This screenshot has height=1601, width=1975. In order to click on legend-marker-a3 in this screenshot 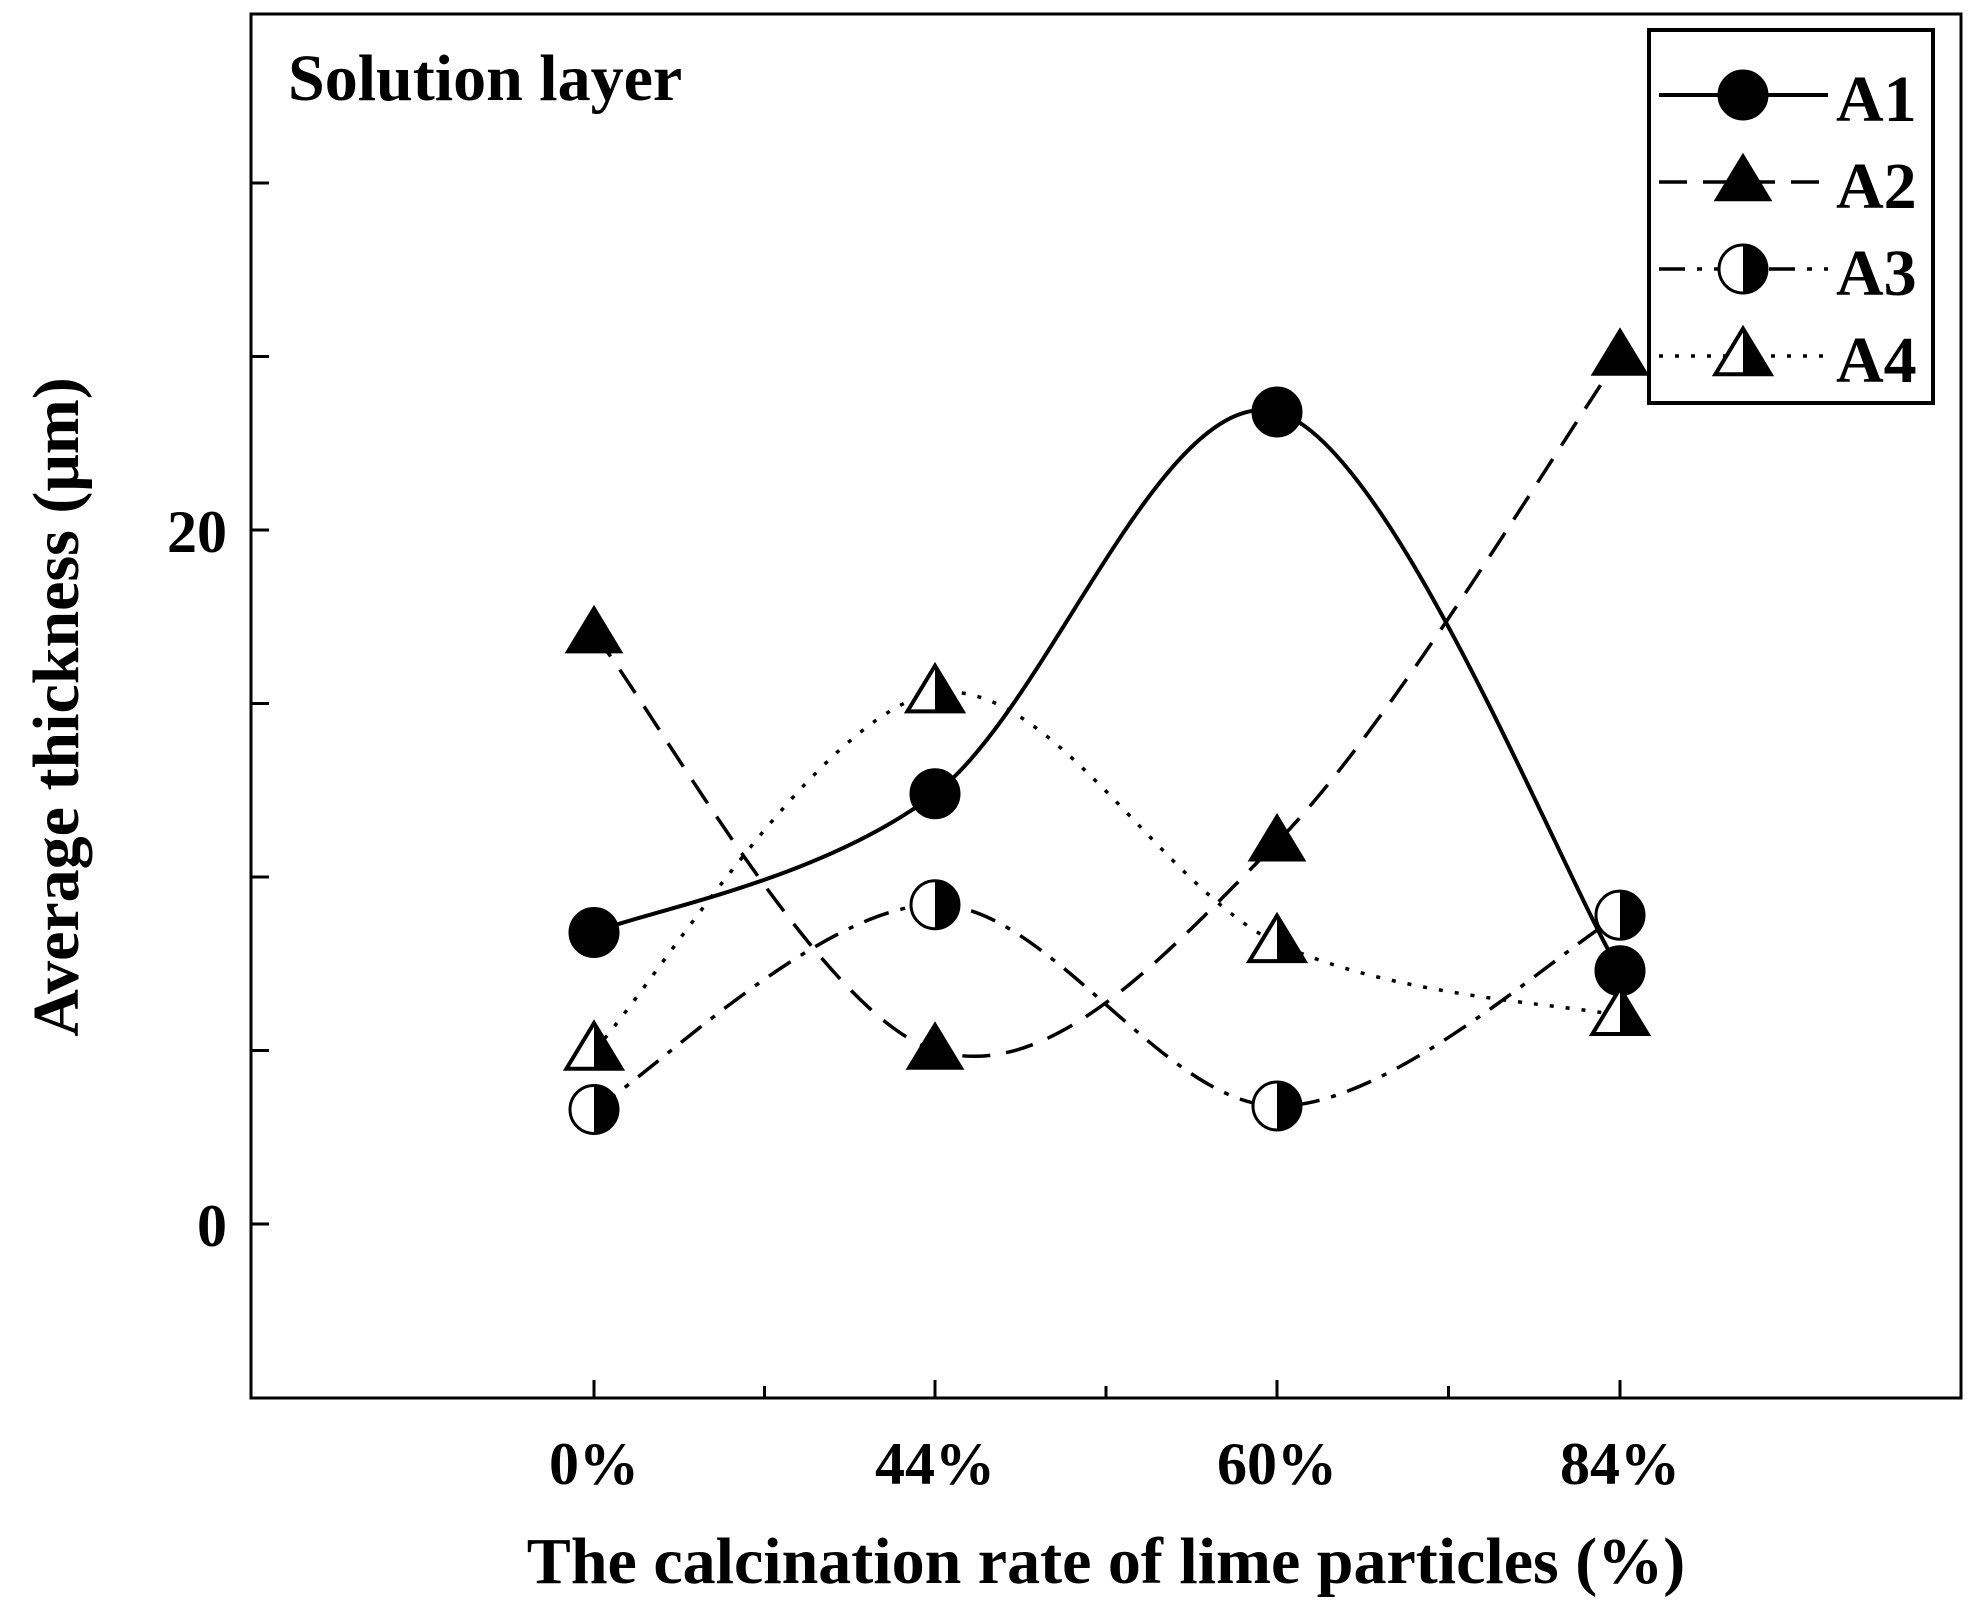, I will do `click(1743, 269)`.